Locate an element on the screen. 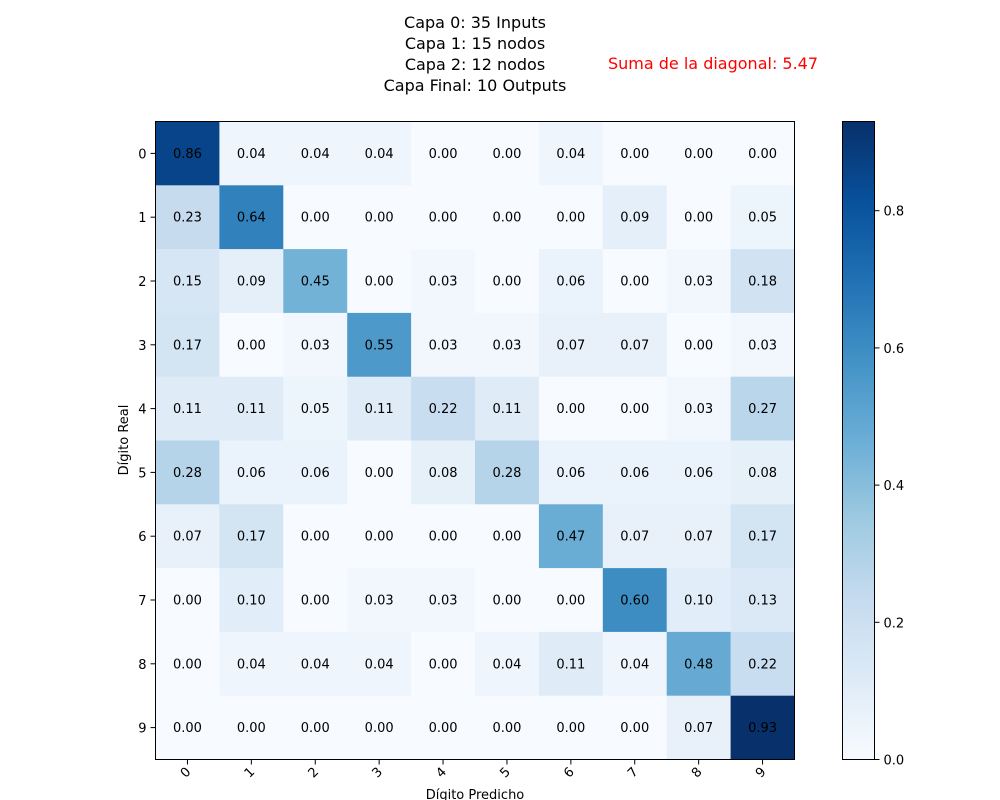  x-tick-label: 0 is located at coordinates (186, 773).